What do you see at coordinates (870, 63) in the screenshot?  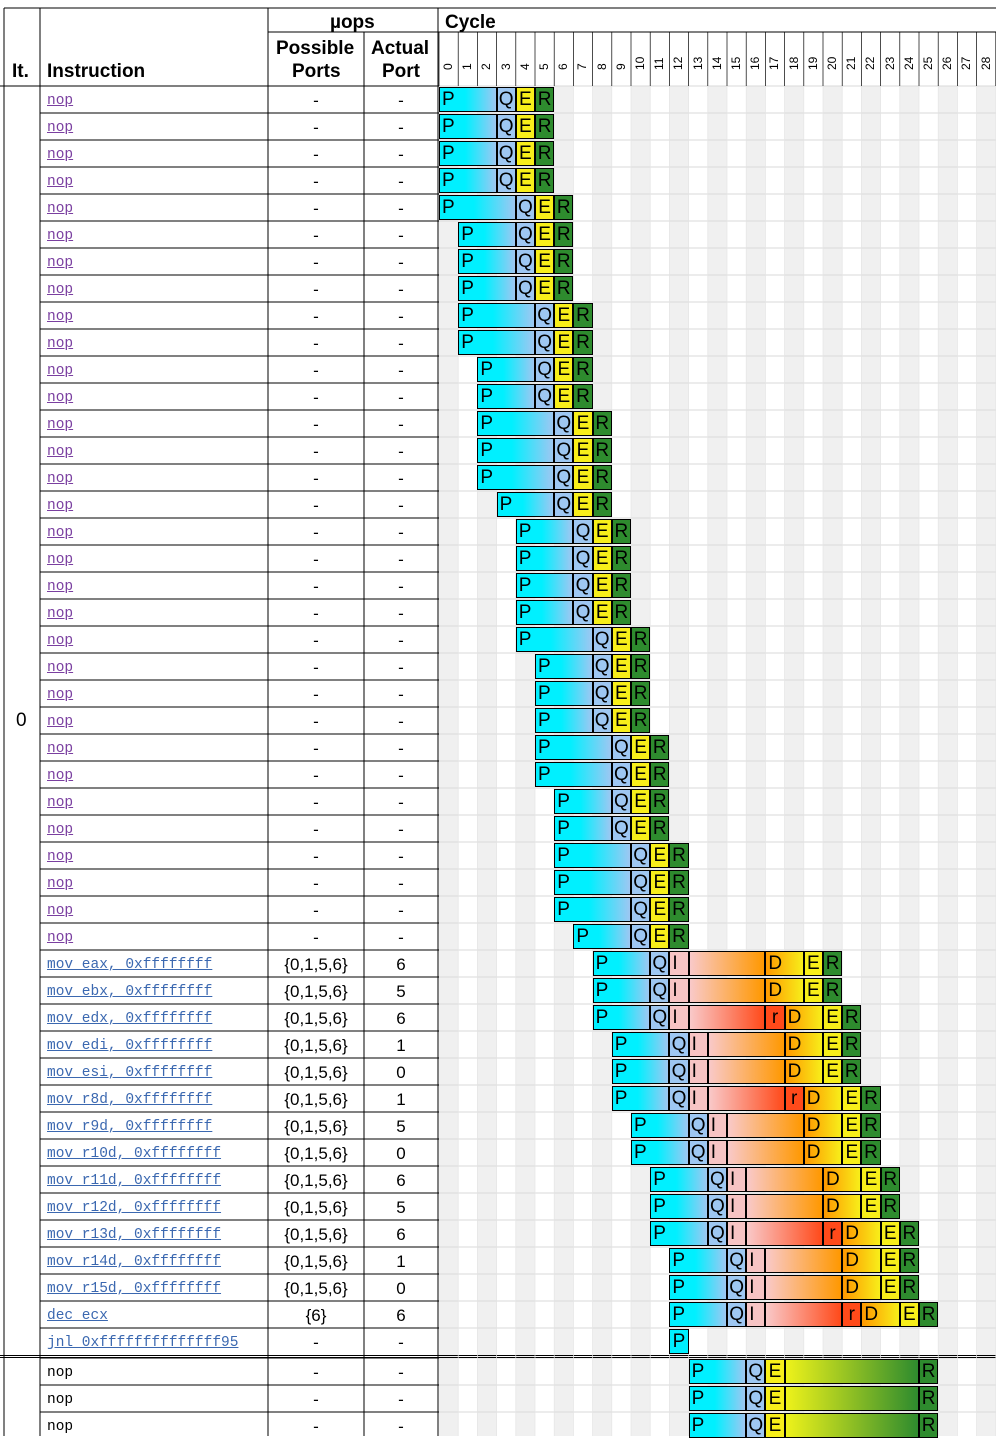 I see `cycle-number: 22` at bounding box center [870, 63].